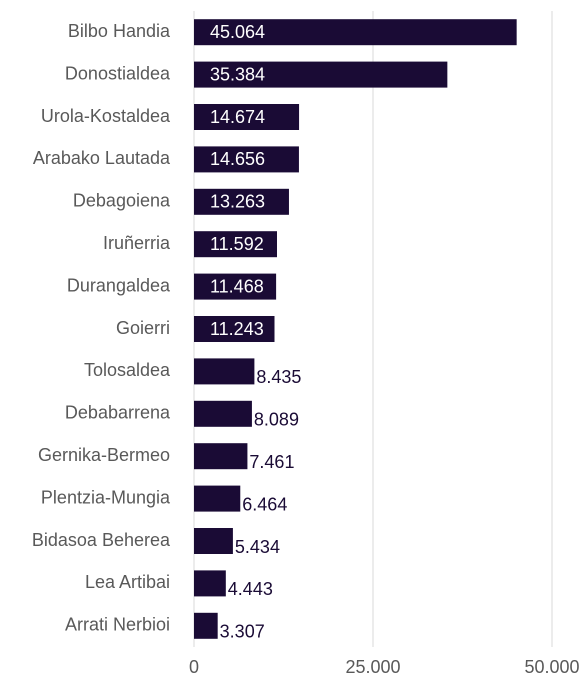 This screenshot has width=580, height=682. What do you see at coordinates (118, 73) in the screenshot?
I see `y-tick-label: Donostialdea` at bounding box center [118, 73].